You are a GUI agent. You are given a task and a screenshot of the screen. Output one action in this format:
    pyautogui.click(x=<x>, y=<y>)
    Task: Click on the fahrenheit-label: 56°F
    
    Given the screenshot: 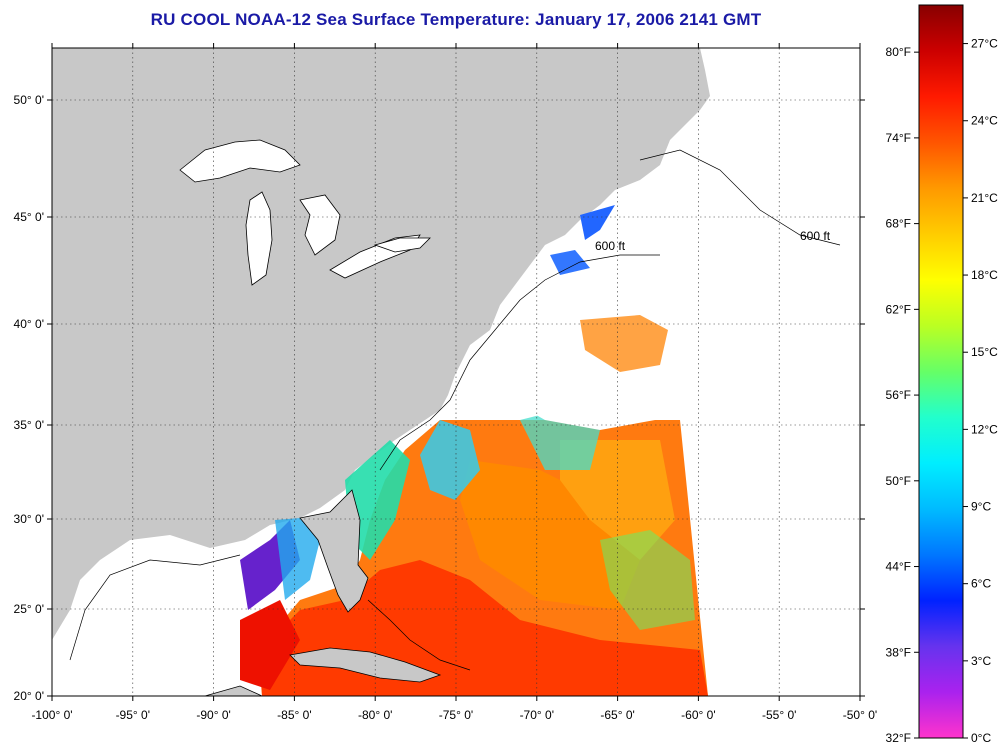 What is the action you would take?
    pyautogui.click(x=898, y=395)
    